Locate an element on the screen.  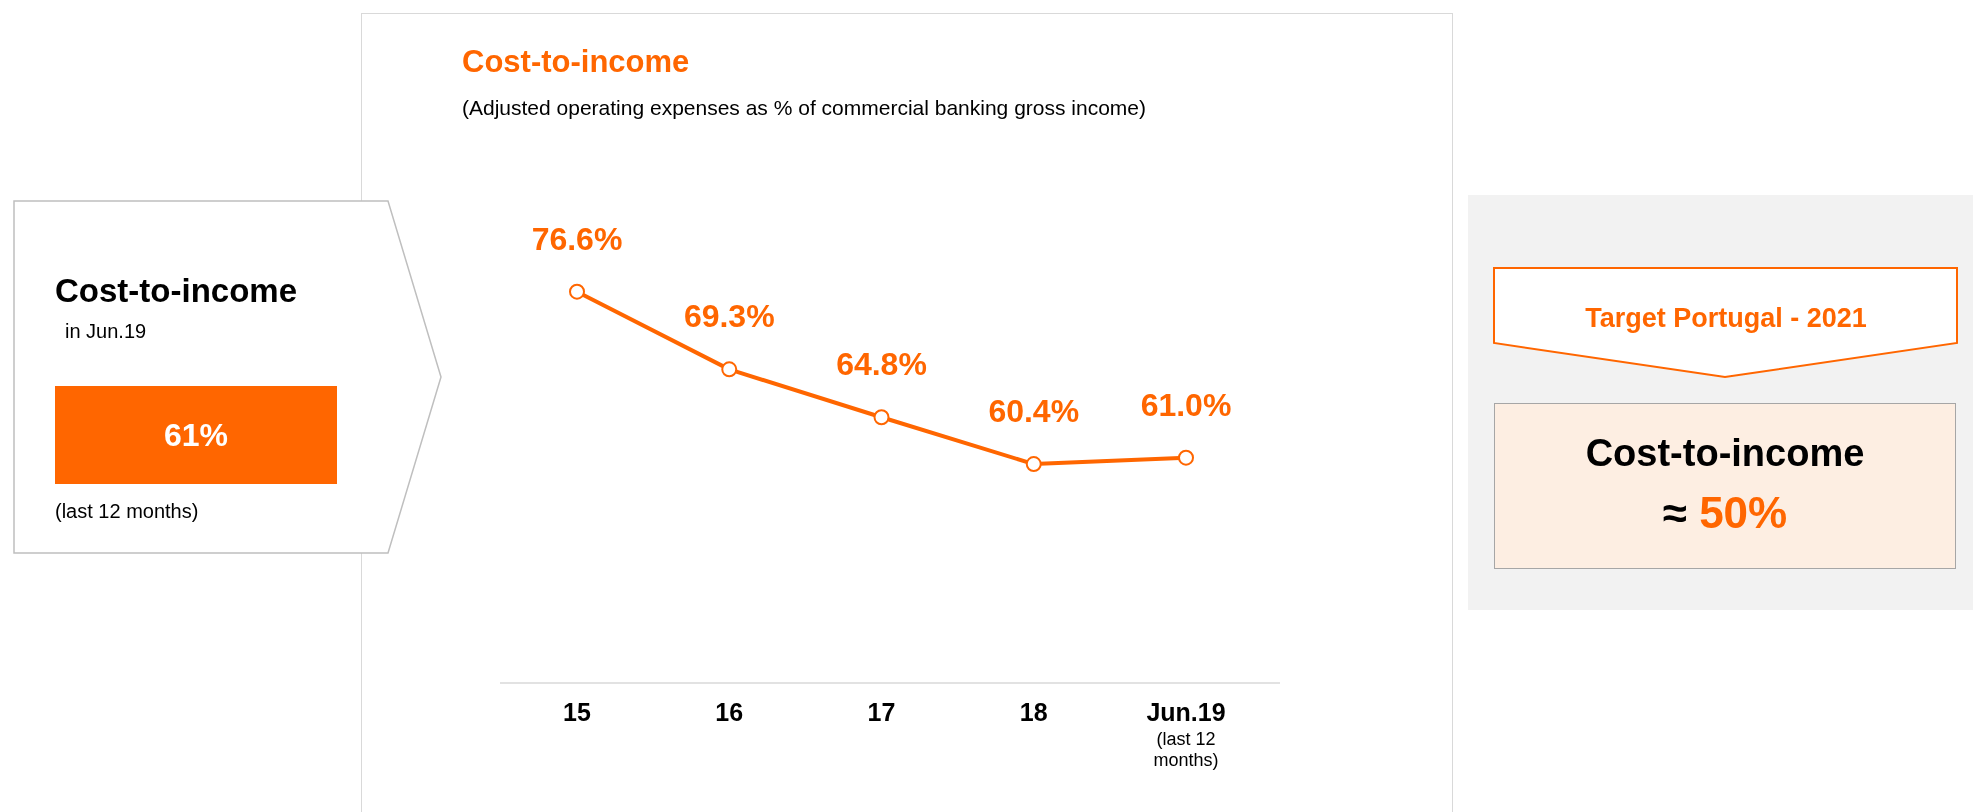
x-tick-label: 17 is located at coordinates (881, 712).